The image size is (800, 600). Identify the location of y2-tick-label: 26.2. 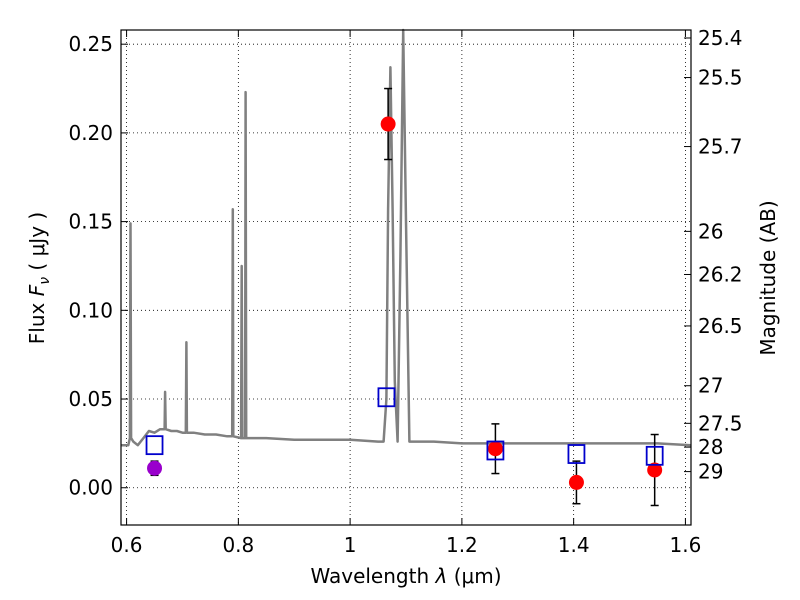
(720, 274).